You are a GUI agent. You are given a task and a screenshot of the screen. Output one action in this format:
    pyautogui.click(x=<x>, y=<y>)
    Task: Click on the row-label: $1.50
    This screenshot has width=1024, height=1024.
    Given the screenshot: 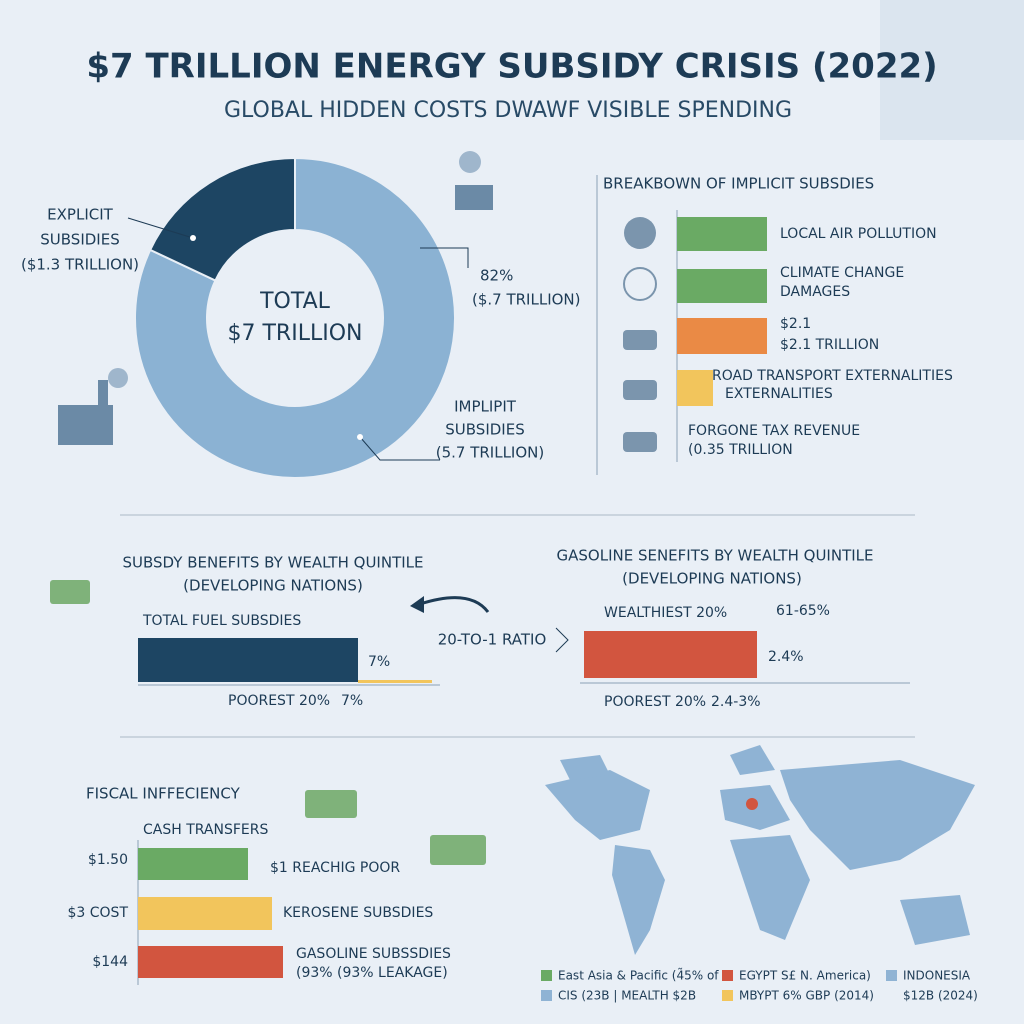 What is the action you would take?
    pyautogui.click(x=108, y=860)
    